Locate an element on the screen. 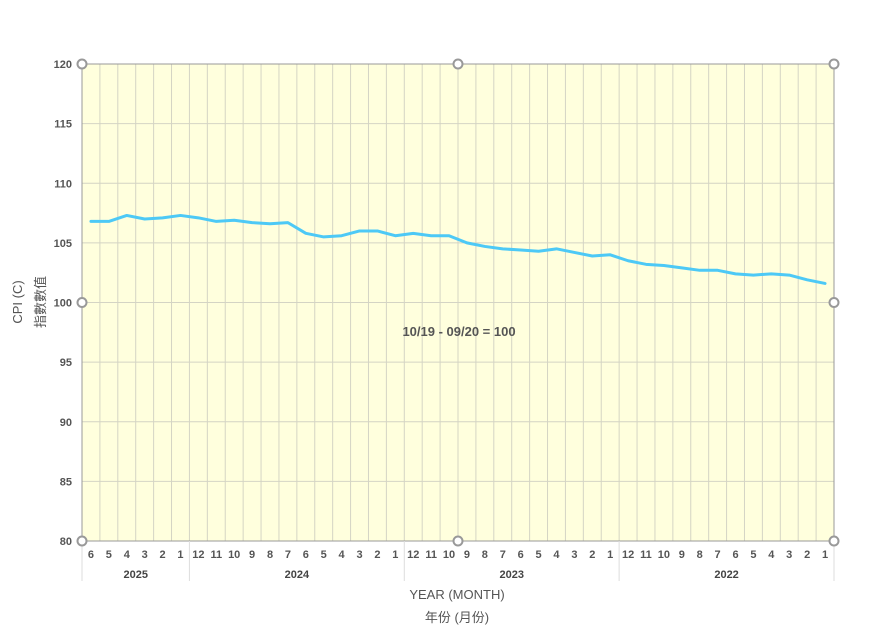  y-tick-label: 100 is located at coordinates (63, 304).